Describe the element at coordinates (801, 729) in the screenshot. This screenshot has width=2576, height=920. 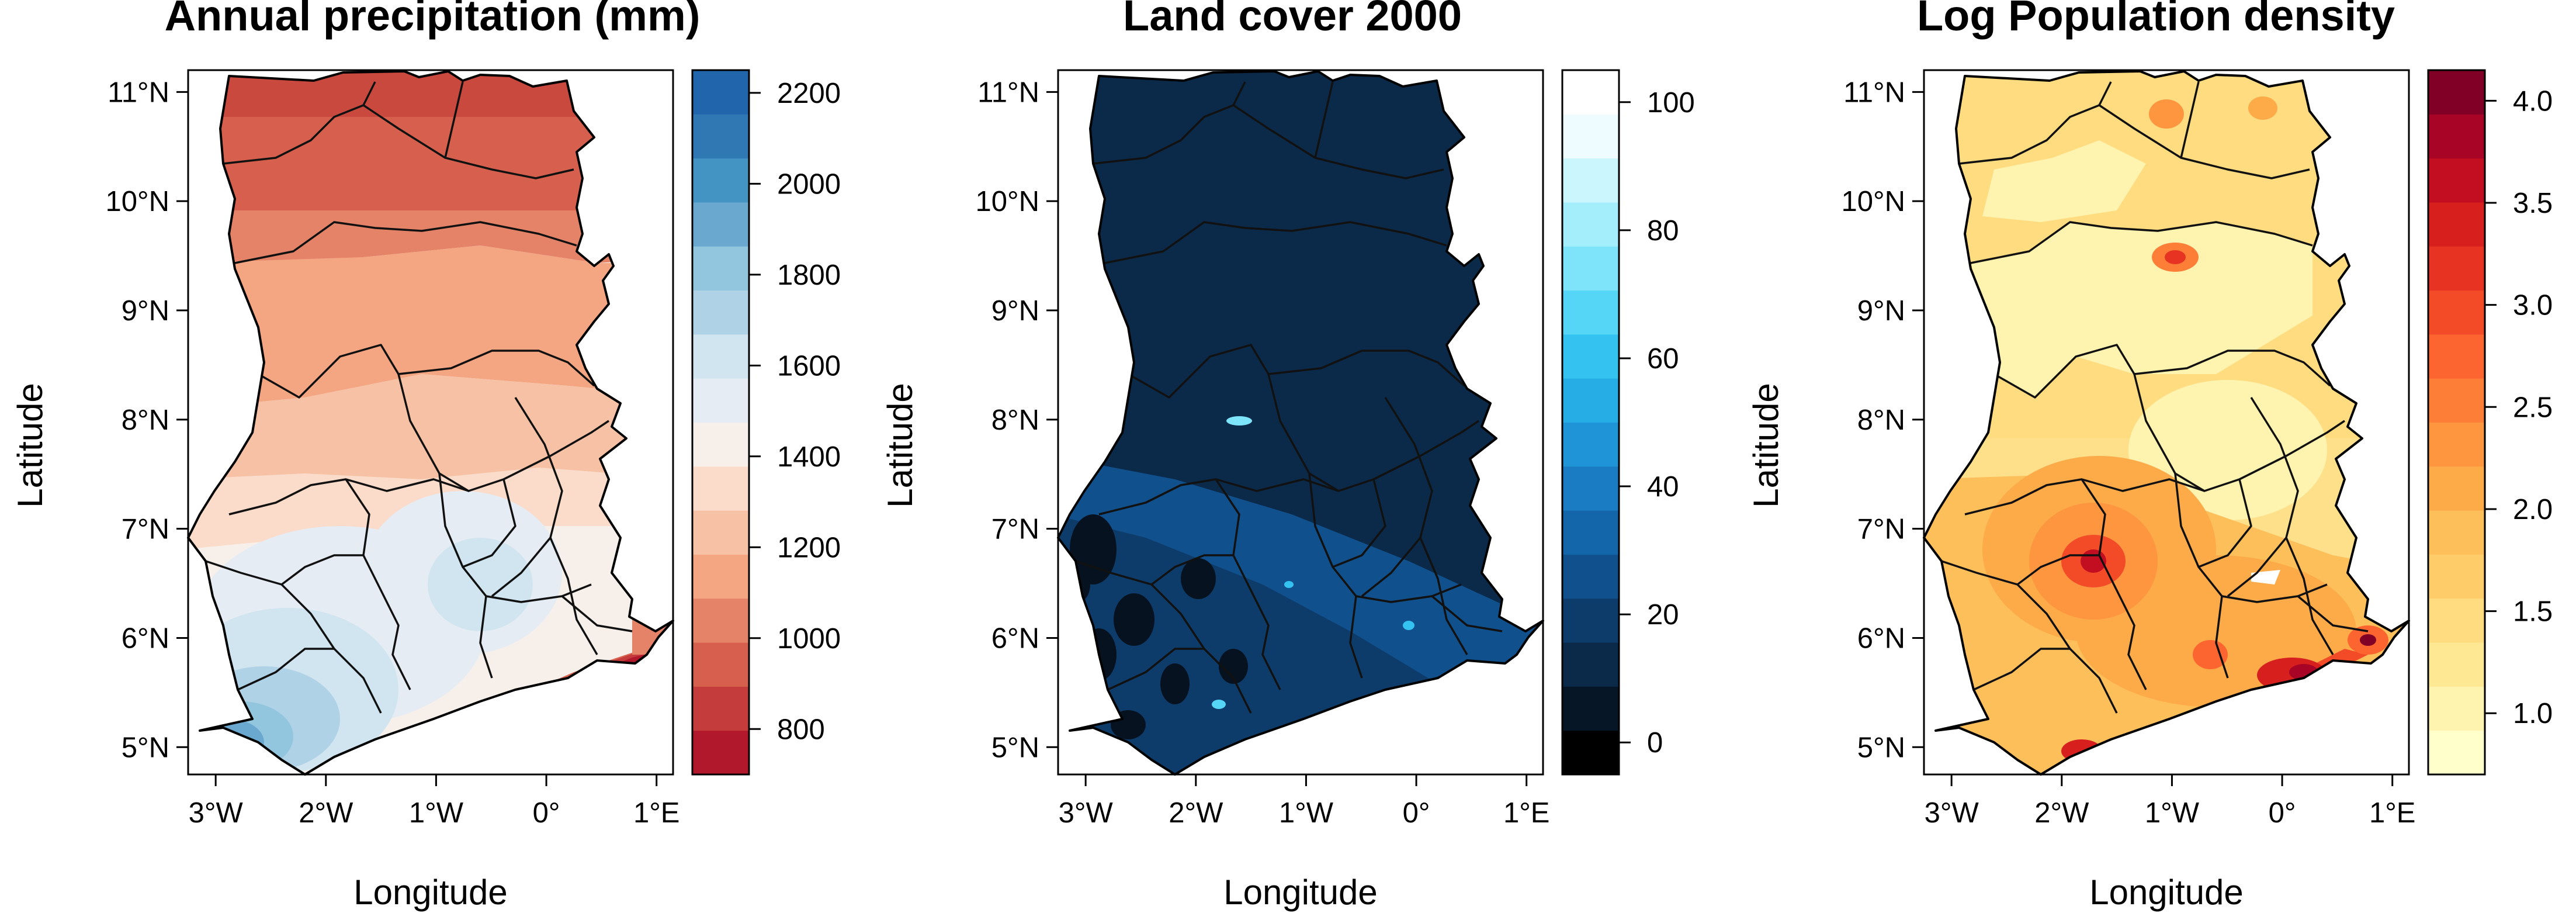
I see `colorbar-tick-label: 800` at that location.